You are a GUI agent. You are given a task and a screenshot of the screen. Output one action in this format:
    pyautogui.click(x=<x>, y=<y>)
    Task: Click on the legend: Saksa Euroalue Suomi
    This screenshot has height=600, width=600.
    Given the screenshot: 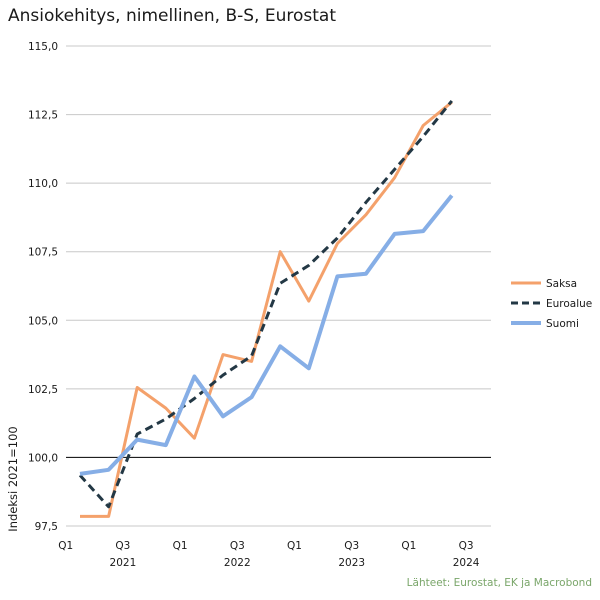 What is the action you would take?
    pyautogui.click(x=551, y=304)
    